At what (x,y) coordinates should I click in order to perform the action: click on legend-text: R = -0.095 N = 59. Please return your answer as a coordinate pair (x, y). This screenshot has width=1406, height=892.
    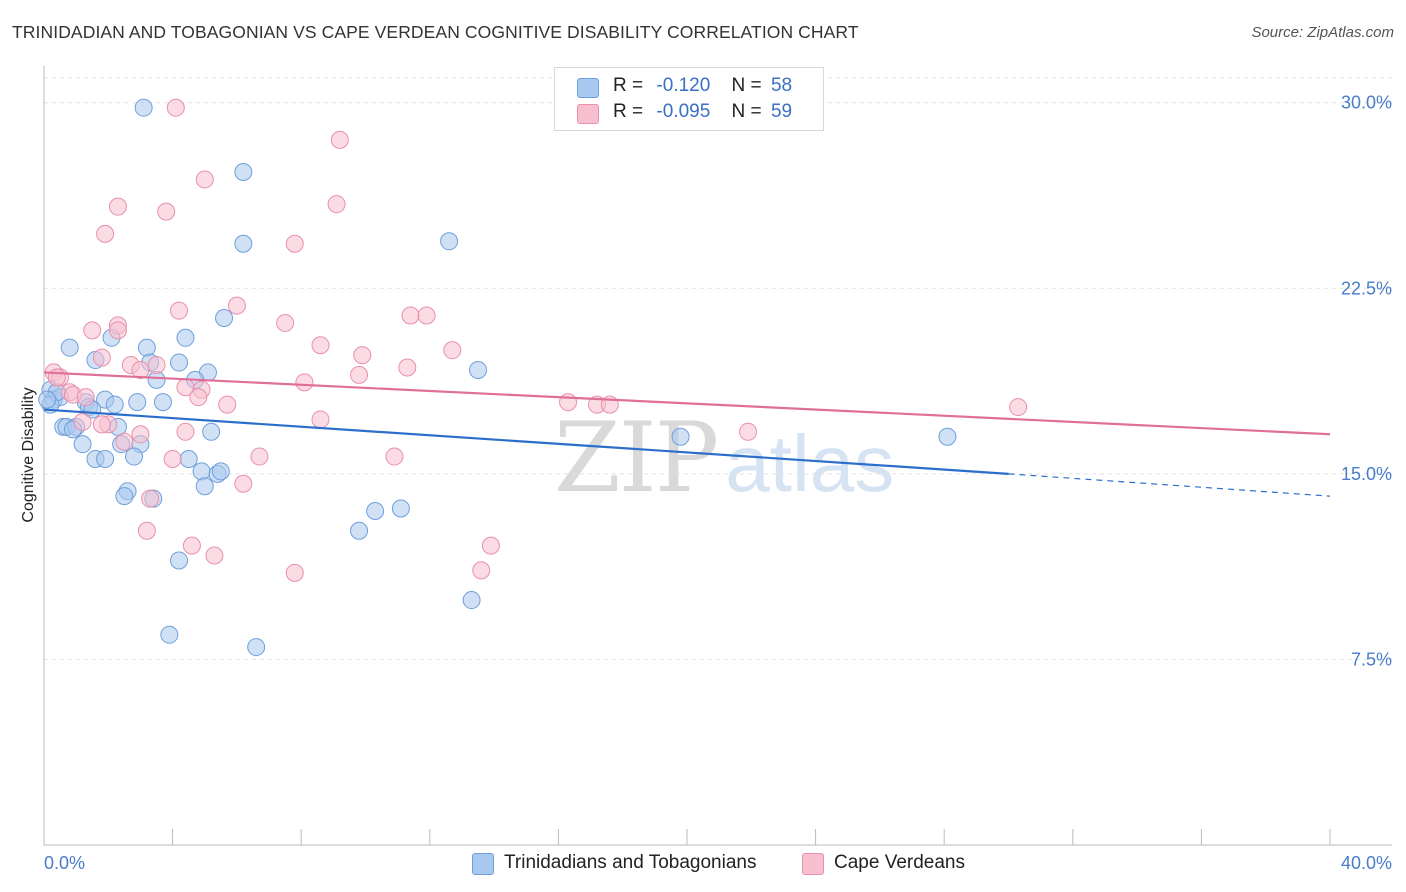
    Looking at the image, I should click on (702, 112).